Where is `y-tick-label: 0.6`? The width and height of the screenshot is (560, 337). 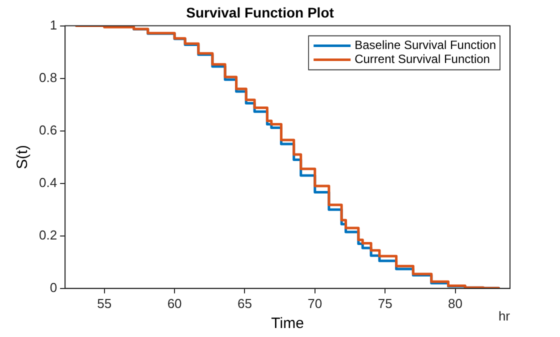
y-tick-label: 0.6 is located at coordinates (48, 130).